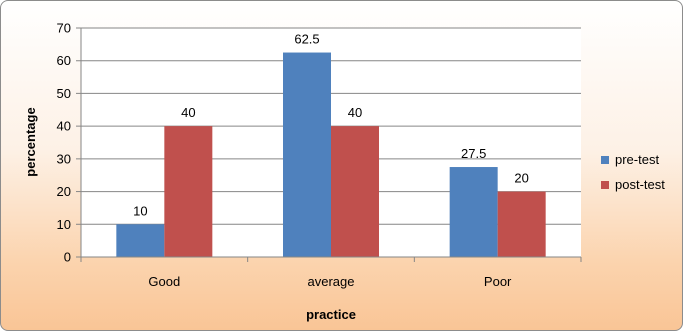 Image resolution: width=683 pixels, height=331 pixels. I want to click on data-label: 62.5, so click(306, 39).